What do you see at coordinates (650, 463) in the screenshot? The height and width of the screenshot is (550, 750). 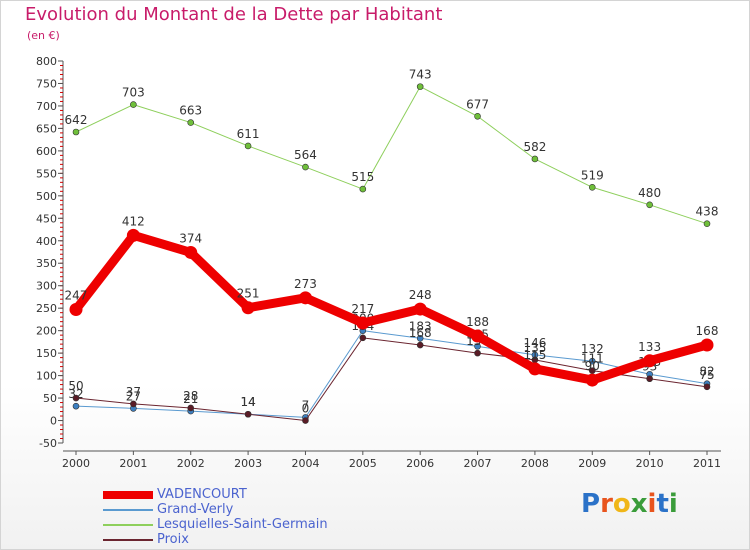 I see `x-tick-label: 2010` at bounding box center [650, 463].